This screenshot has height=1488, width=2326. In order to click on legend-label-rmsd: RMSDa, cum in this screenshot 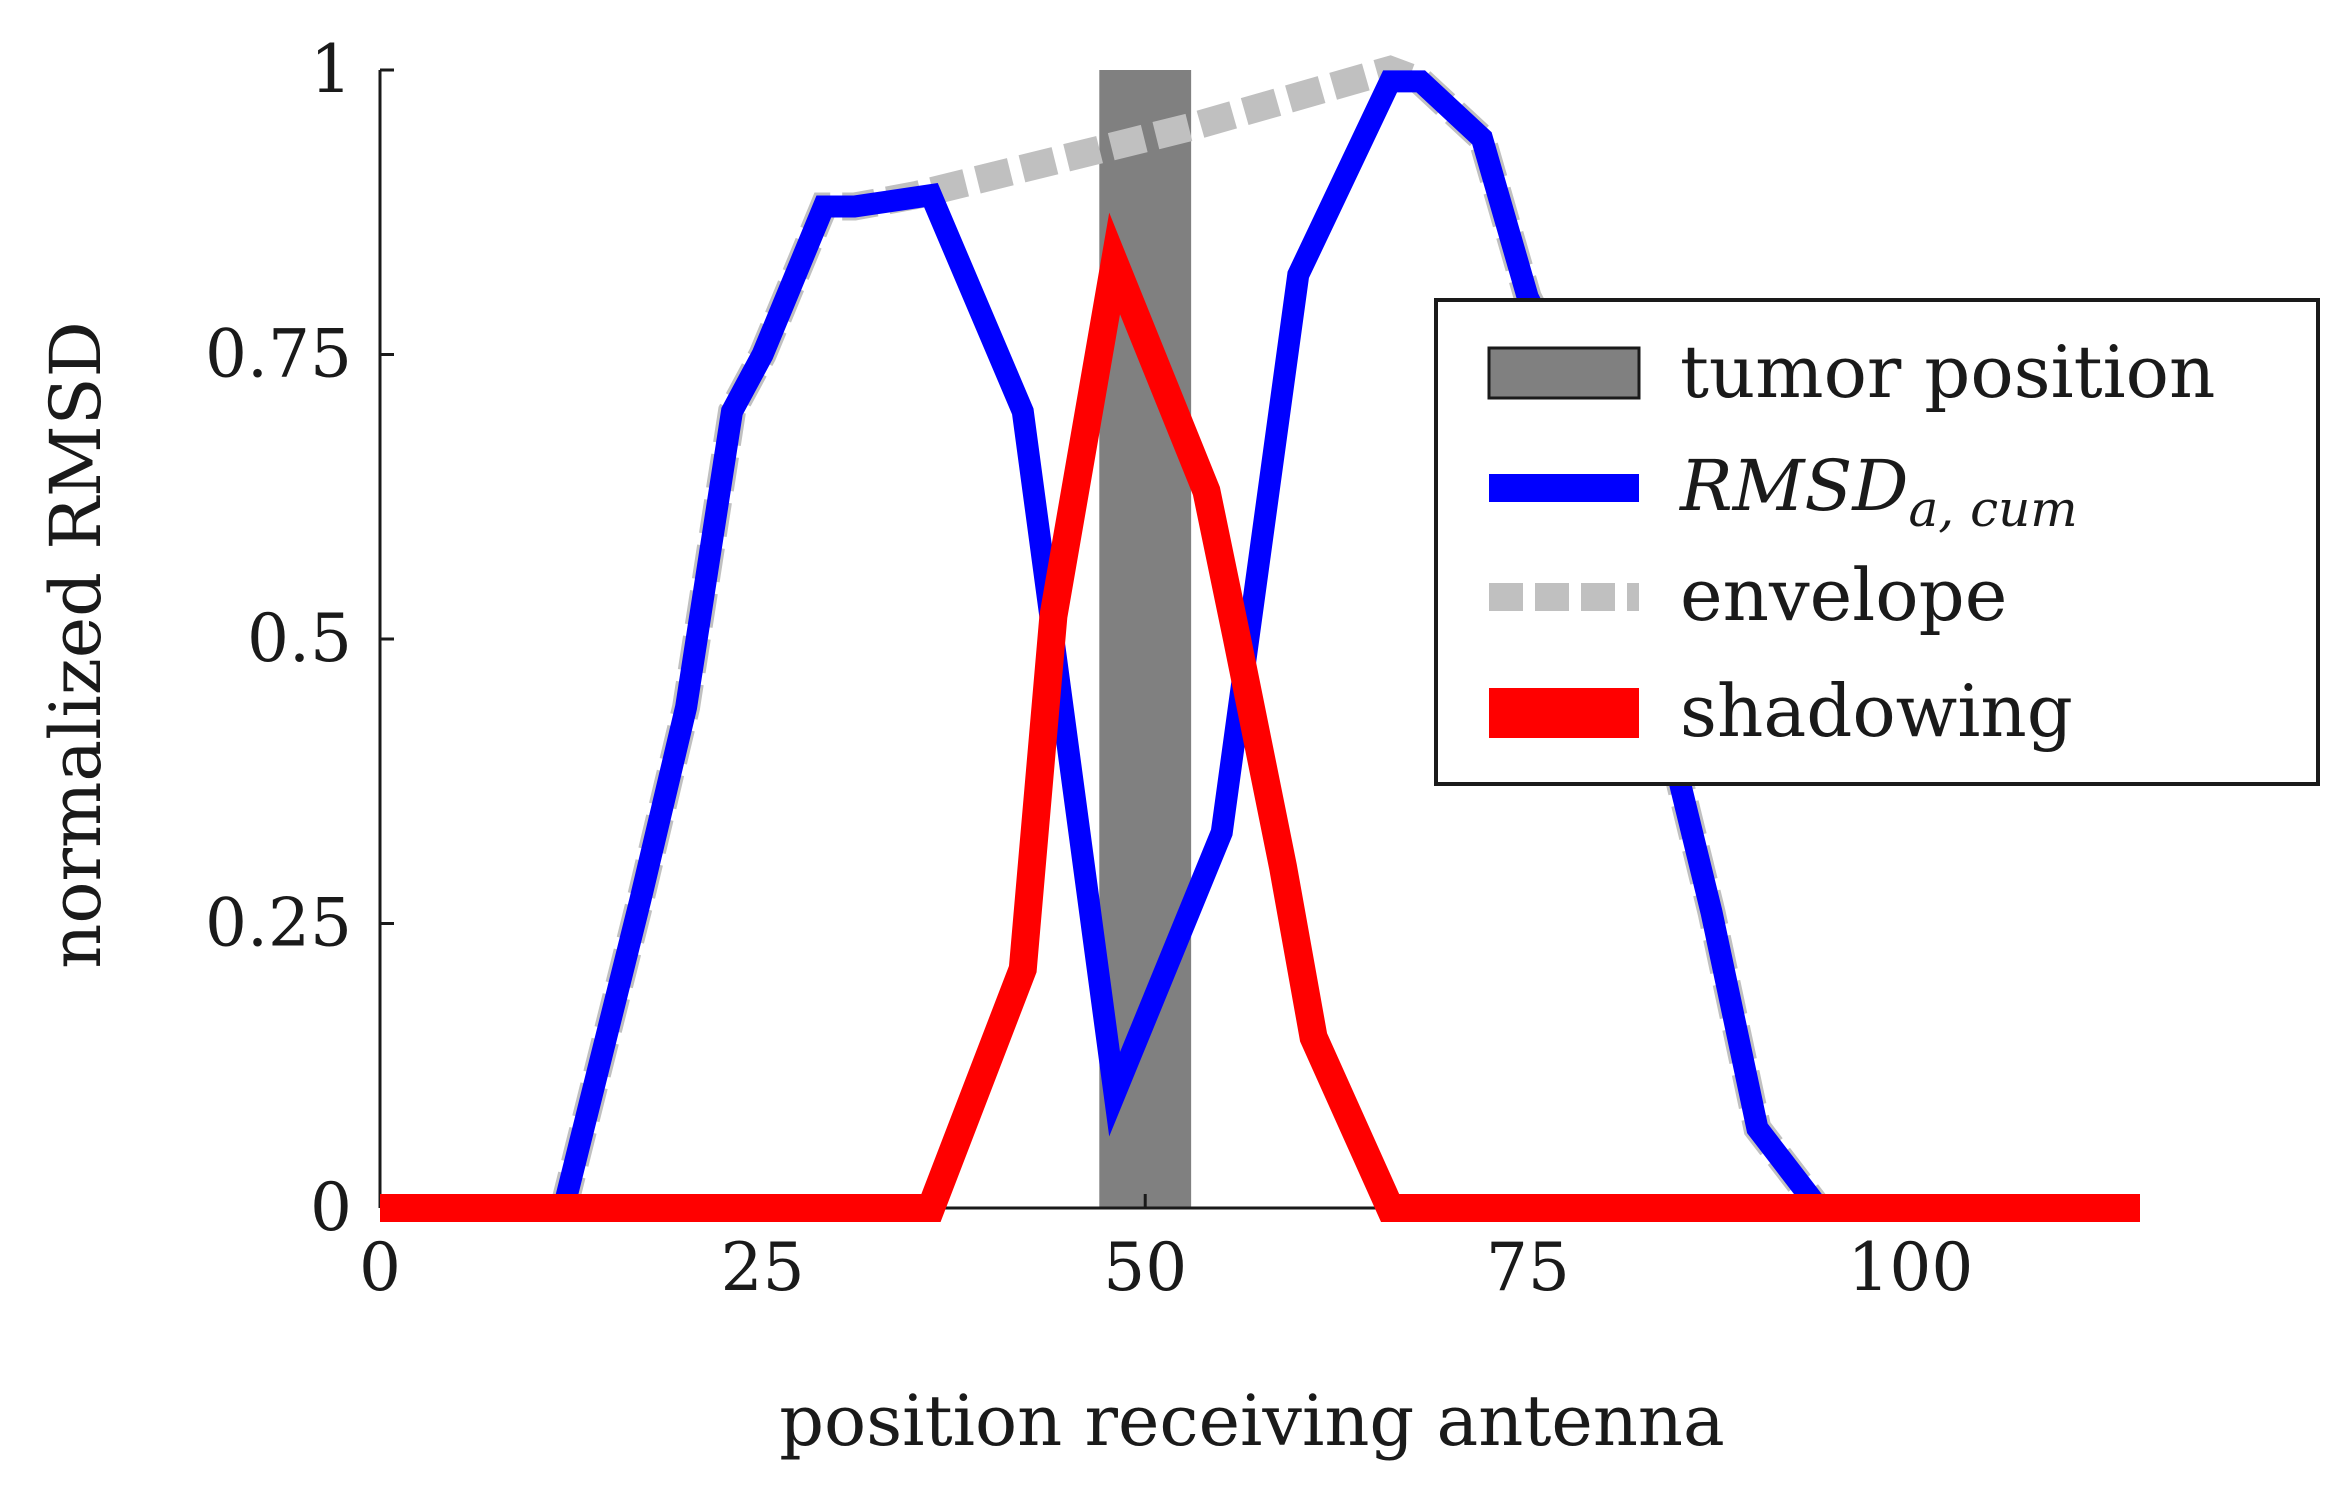, I will do `click(1878, 491)`.